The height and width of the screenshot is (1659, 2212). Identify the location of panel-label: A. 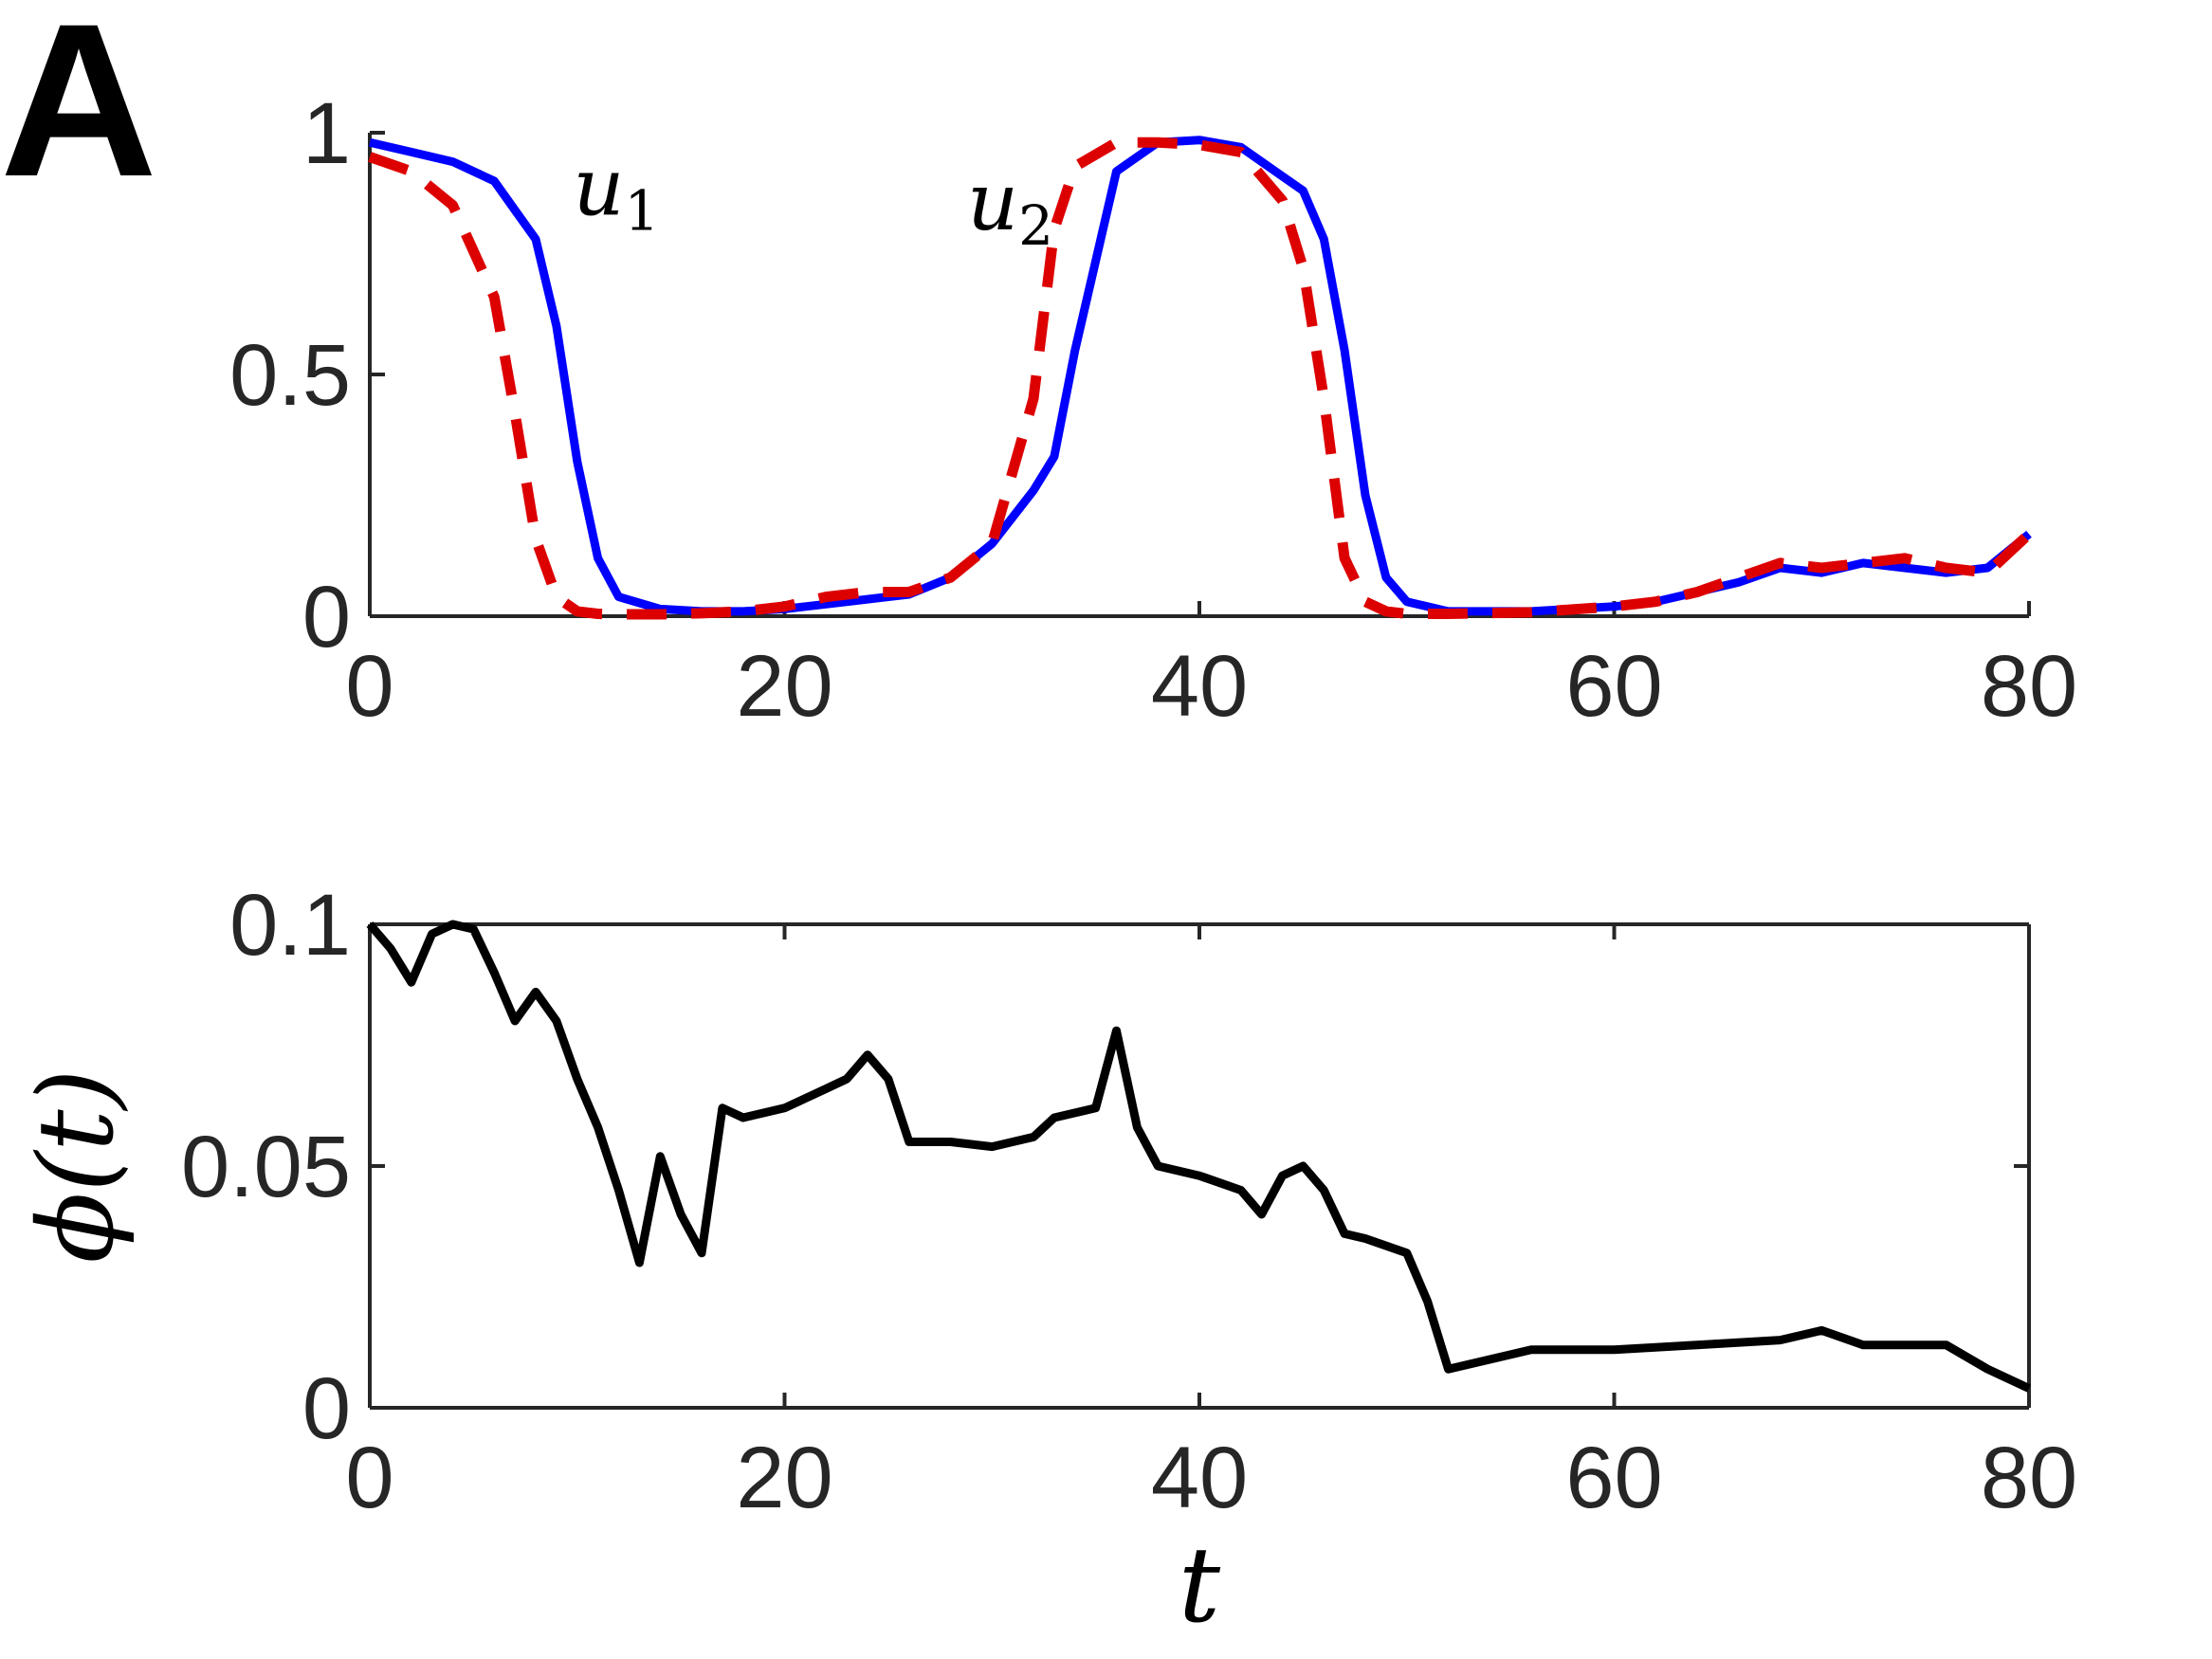
(78, 111).